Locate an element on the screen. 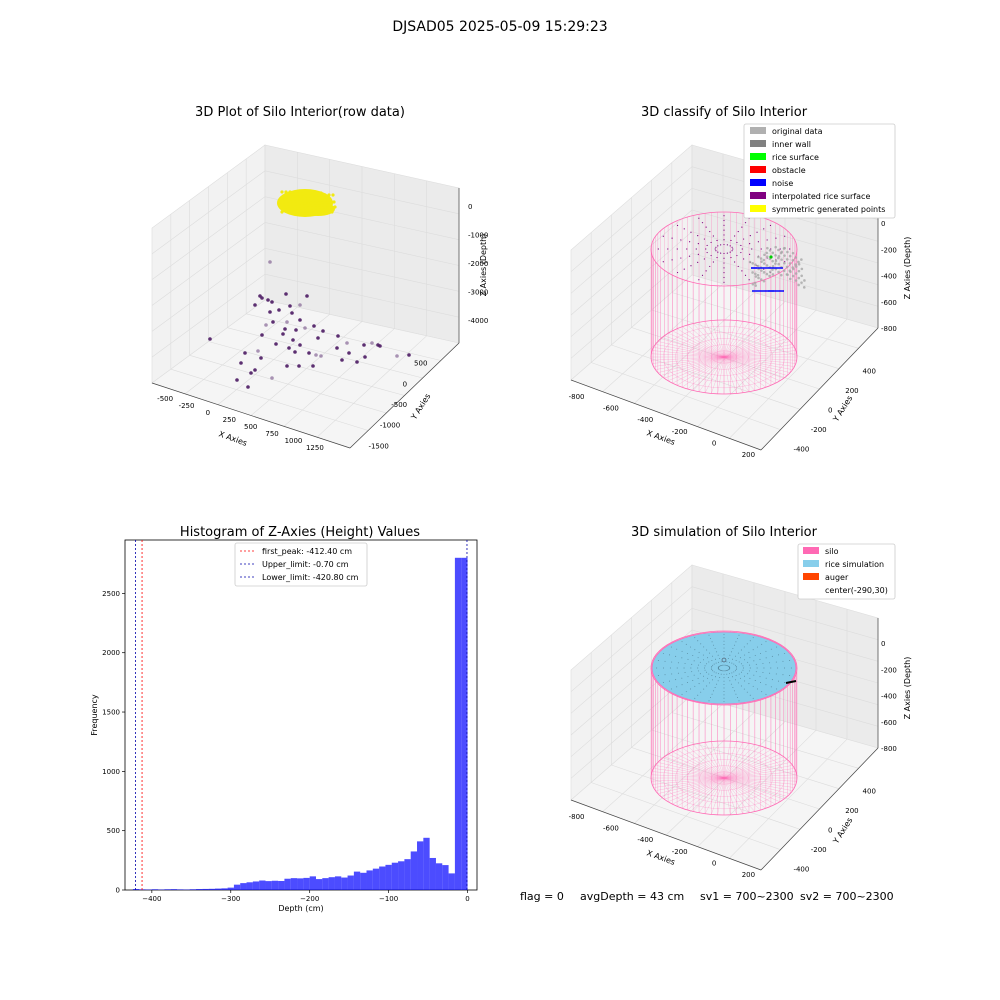  histogram-frame is located at coordinates (301, 715).